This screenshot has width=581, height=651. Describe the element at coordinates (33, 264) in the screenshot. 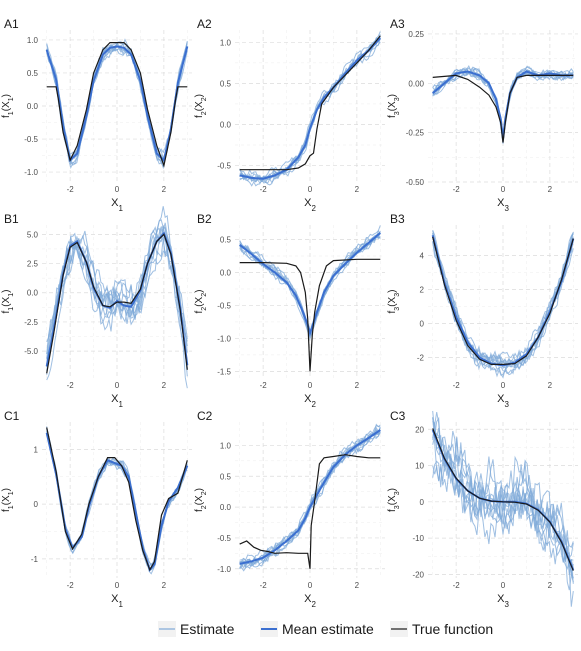

I see `y-tick-label: 2.5` at that location.